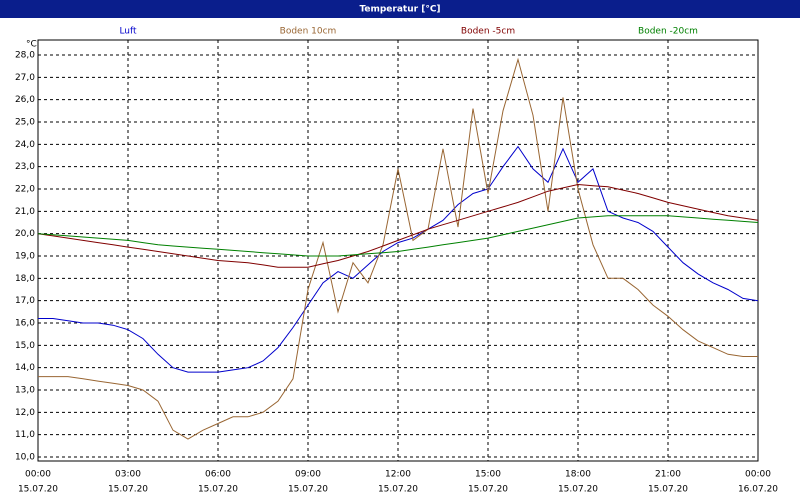  I want to click on y-tick-label: 18,0, so click(25, 279).